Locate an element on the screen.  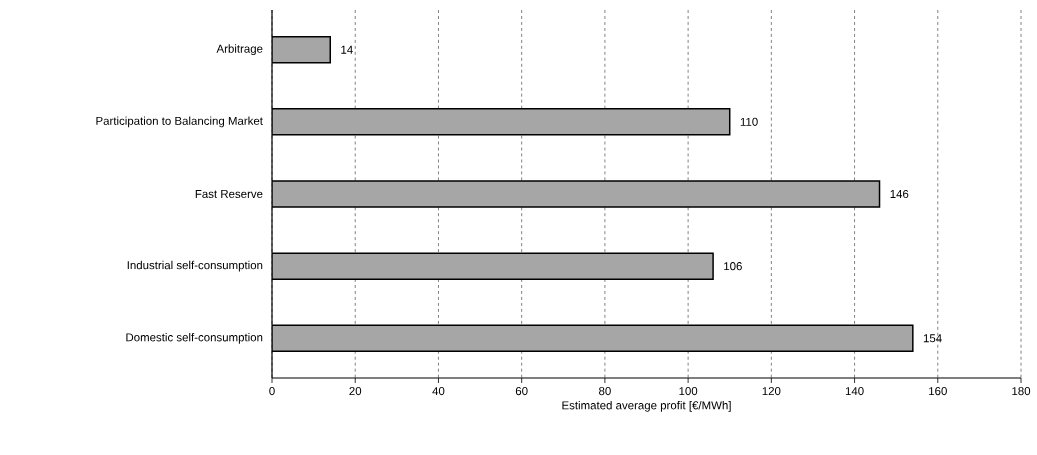
data-label: 106 is located at coordinates (733, 266).